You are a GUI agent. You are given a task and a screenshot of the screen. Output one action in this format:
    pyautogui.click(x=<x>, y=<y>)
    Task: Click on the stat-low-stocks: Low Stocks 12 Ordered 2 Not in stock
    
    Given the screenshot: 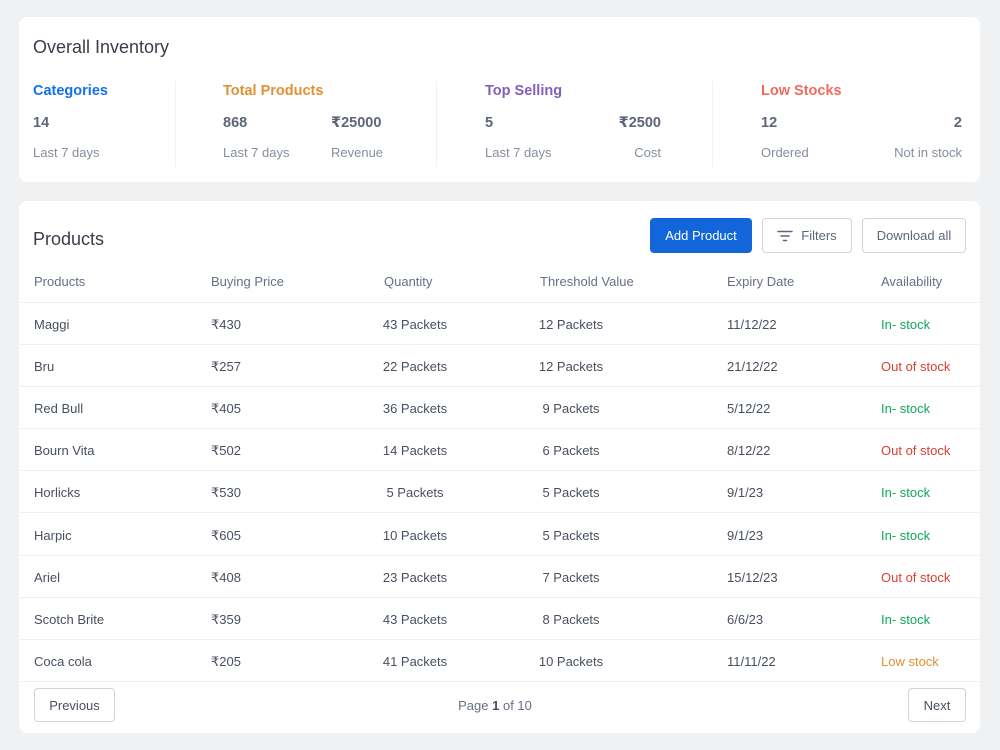 What is the action you would take?
    pyautogui.click(x=861, y=125)
    